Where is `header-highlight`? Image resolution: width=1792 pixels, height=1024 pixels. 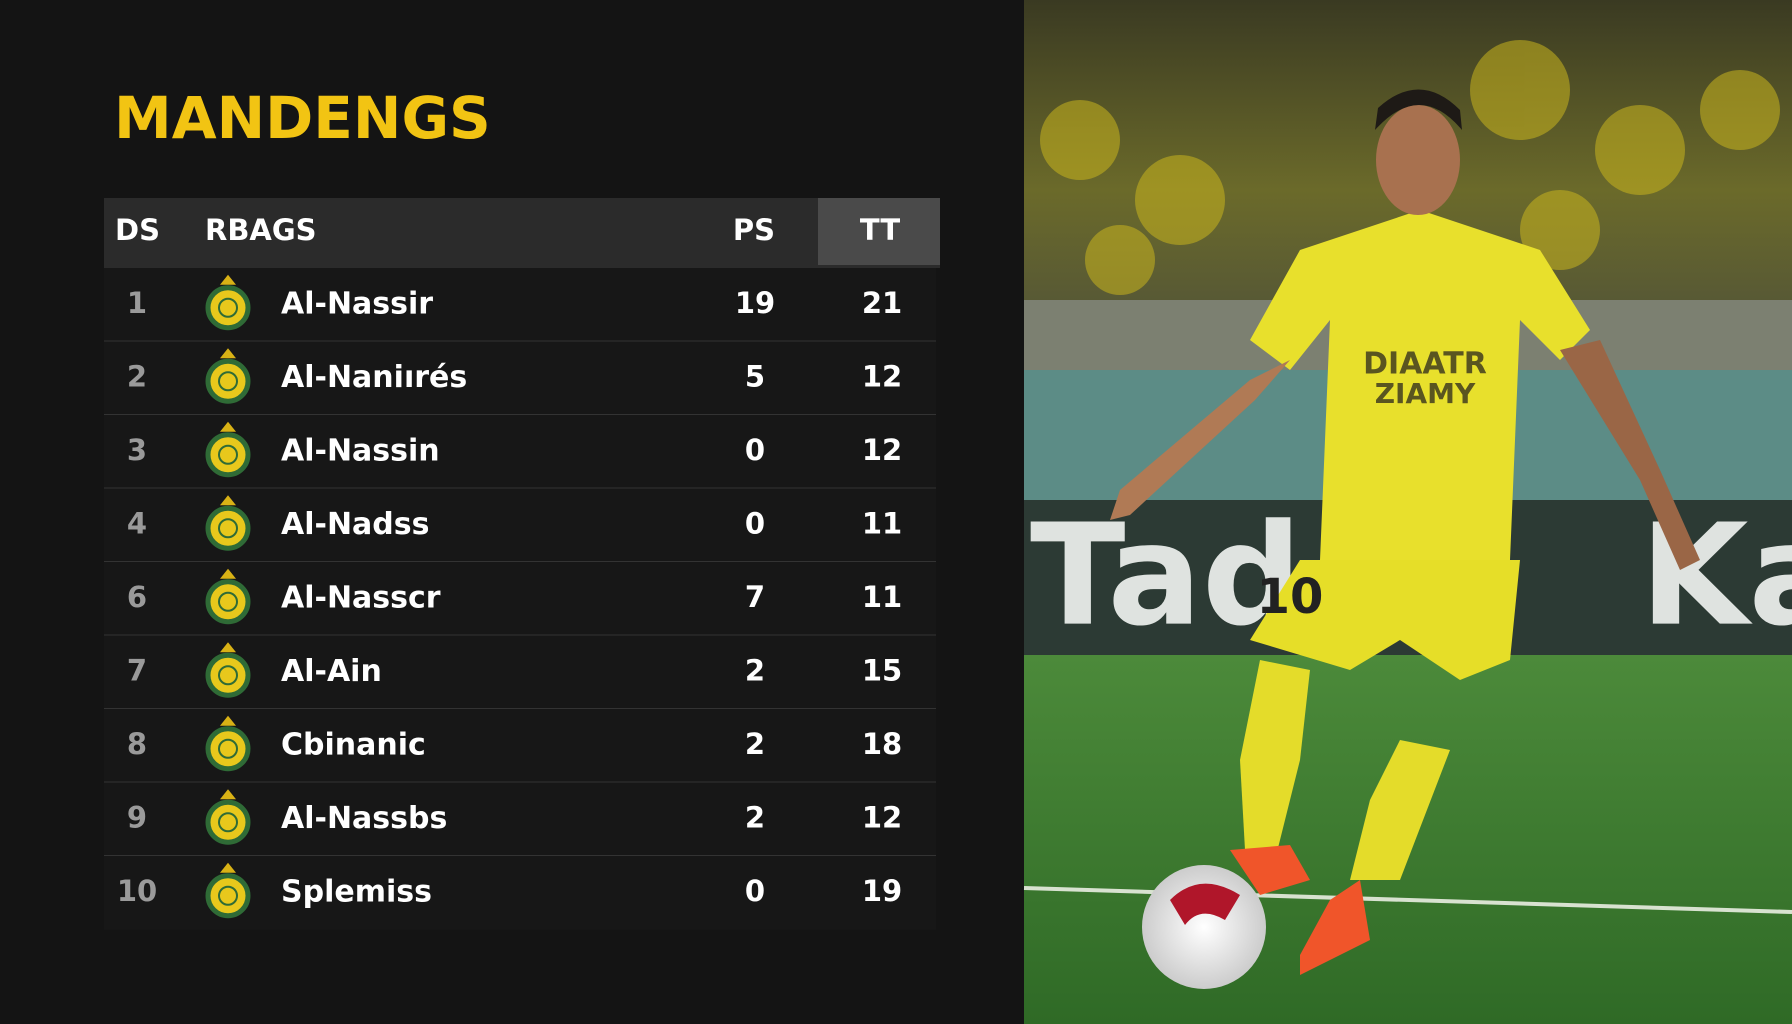 header-highlight is located at coordinates (879, 231).